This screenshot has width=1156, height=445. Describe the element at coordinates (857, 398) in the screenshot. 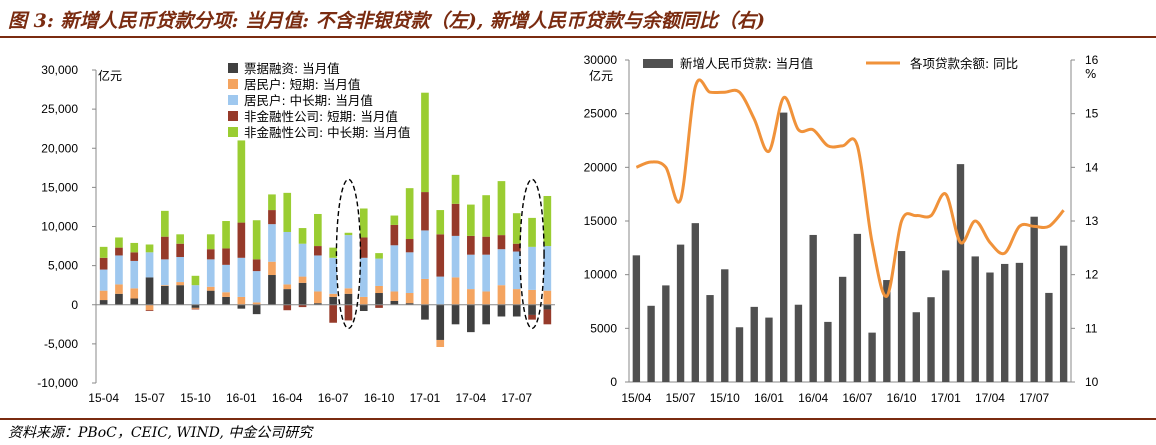

I see `x-tick-label: 16/07` at that location.